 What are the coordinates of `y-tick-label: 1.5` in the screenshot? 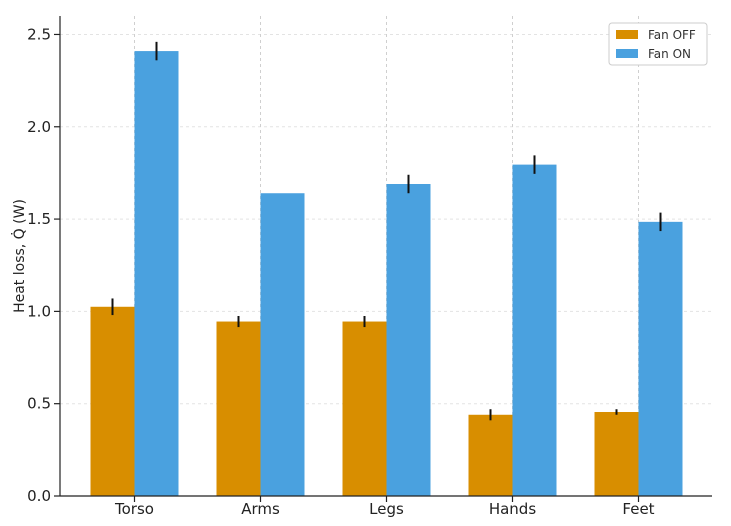 It's located at (39, 219).